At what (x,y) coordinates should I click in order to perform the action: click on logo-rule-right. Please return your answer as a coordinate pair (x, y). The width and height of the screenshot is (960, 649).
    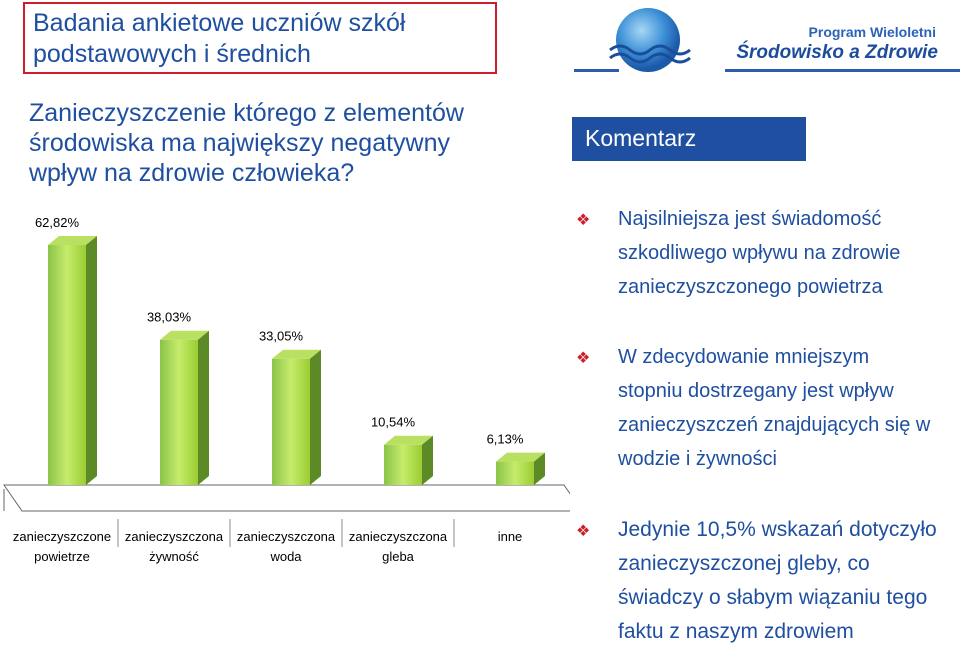
    Looking at the image, I should click on (842, 70).